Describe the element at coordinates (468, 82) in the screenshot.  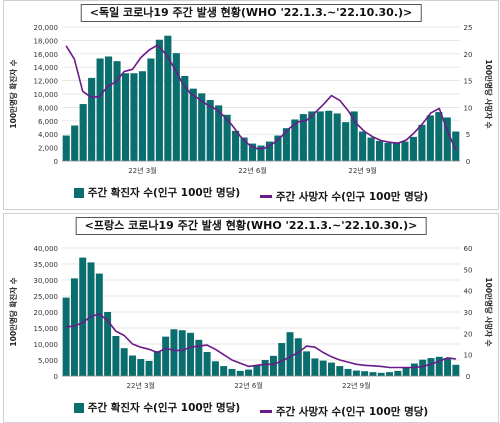
I see `y2-tick-label: 15` at that location.